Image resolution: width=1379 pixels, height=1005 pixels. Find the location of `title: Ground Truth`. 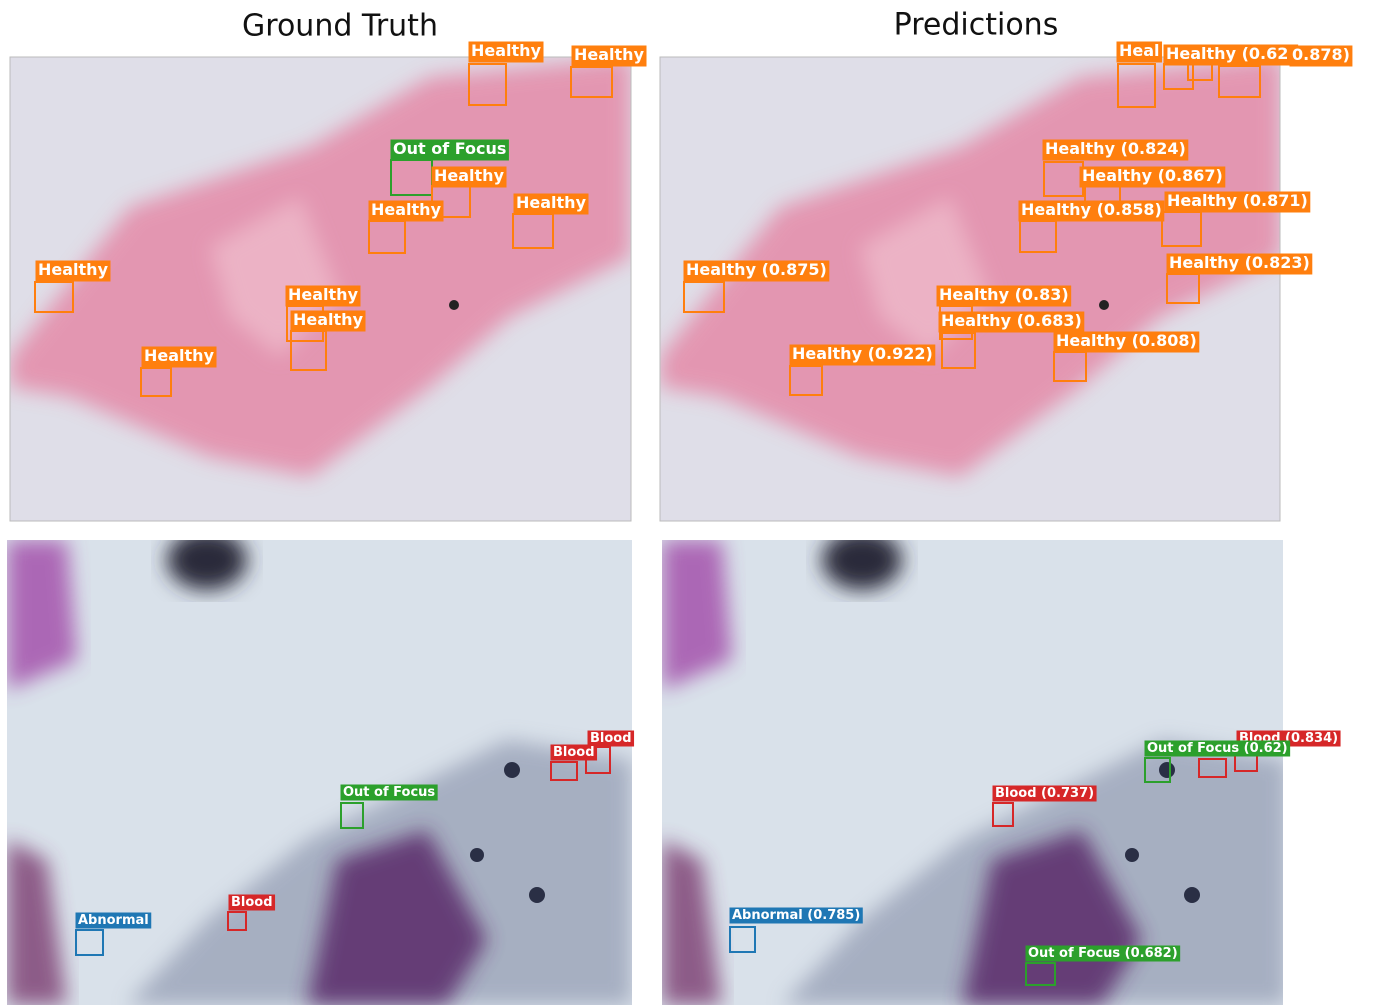

title: Ground Truth is located at coordinates (340, 26).